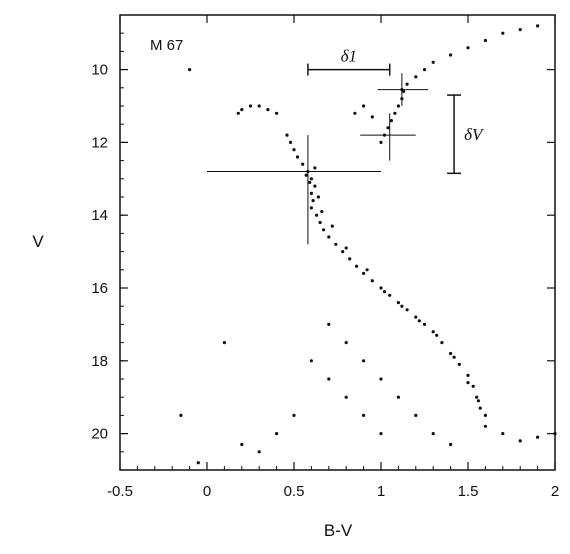 Image resolution: width=570 pixels, height=554 pixels. I want to click on y-tick-label: 16, so click(99, 288).